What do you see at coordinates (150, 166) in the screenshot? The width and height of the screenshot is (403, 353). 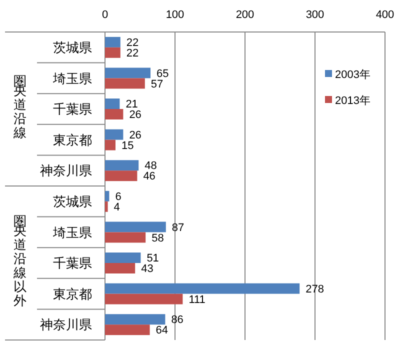 I see `data-label: 48` at bounding box center [150, 166].